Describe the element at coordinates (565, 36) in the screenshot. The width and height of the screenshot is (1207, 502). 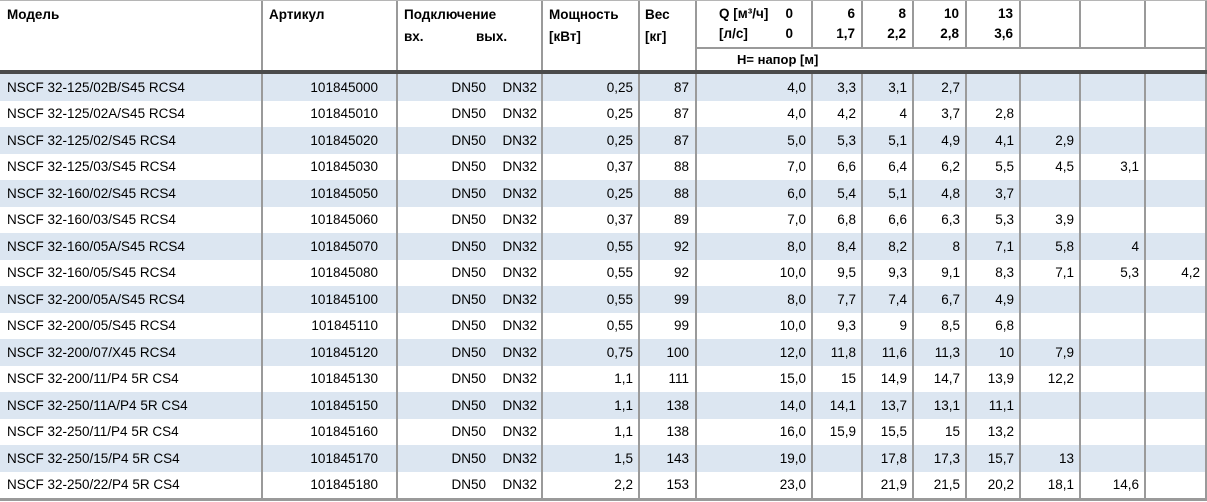
I see `header-power-unit: [кВт]` at that location.